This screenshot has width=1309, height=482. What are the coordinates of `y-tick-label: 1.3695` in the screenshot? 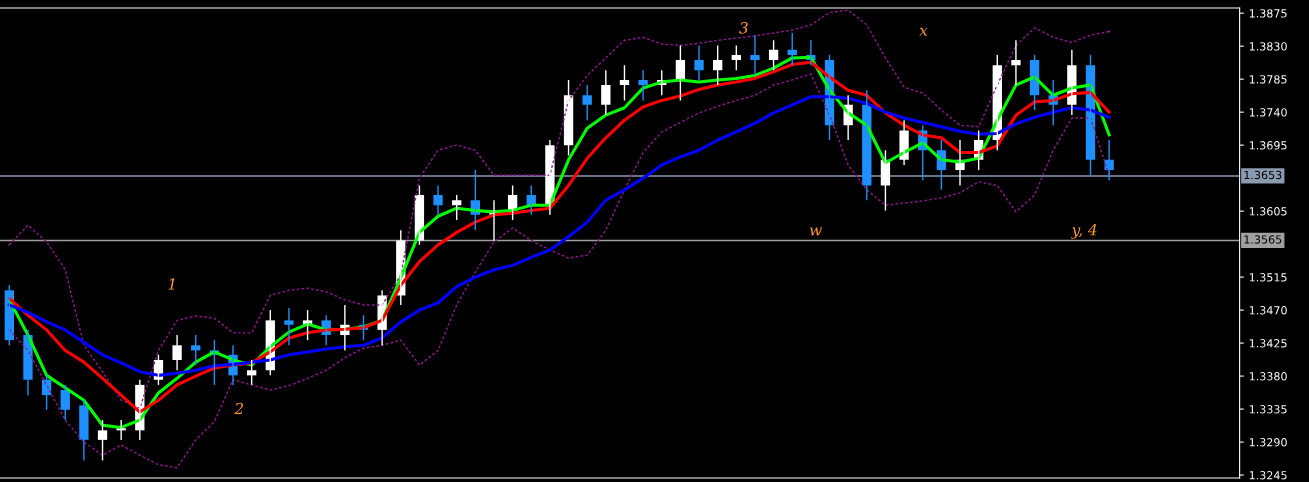 It's located at (1268, 145).